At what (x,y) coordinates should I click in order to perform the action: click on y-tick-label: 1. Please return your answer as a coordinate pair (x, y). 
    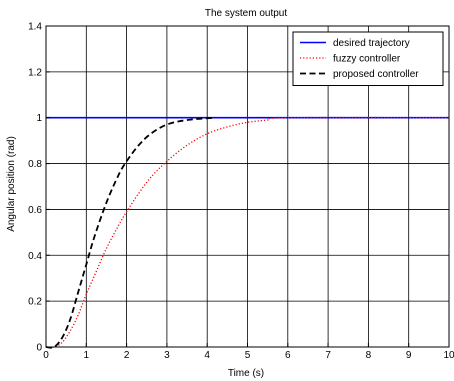
    Looking at the image, I should click on (39, 118).